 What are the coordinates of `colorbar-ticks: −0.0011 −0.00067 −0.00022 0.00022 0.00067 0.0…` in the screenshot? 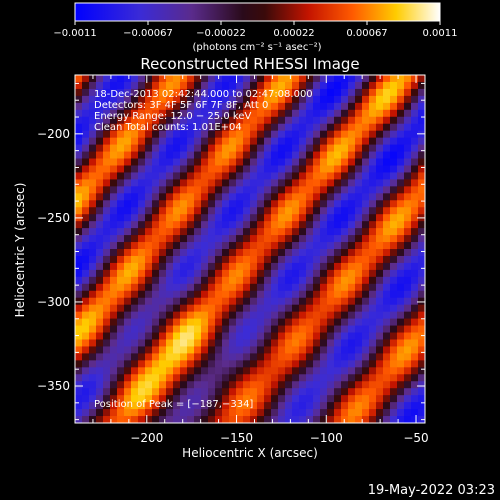 It's located at (255, 30).